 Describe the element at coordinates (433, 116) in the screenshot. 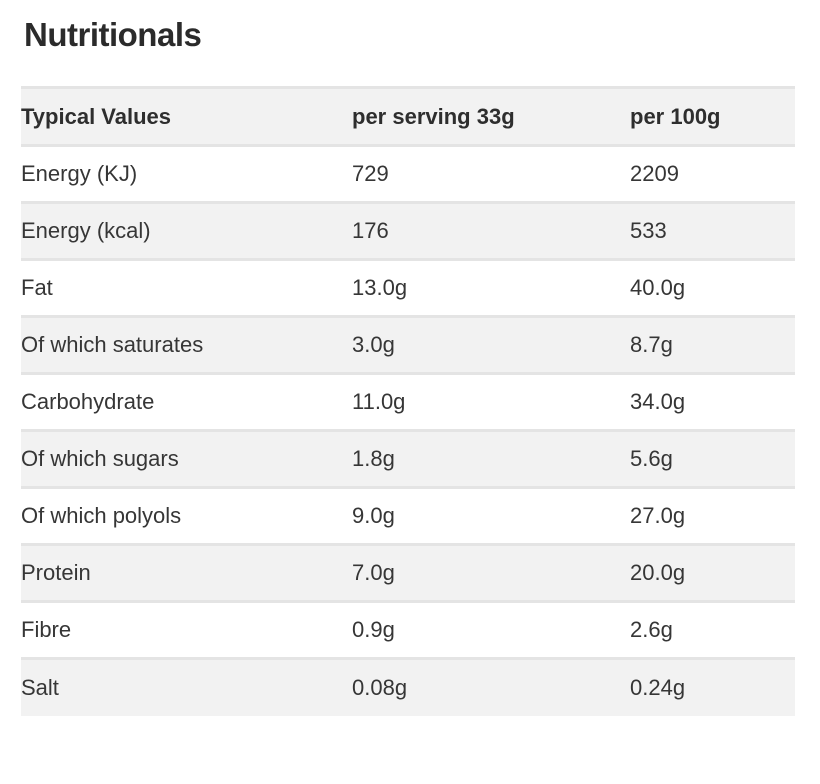

I see `header-per-serving: per serving 33g` at that location.